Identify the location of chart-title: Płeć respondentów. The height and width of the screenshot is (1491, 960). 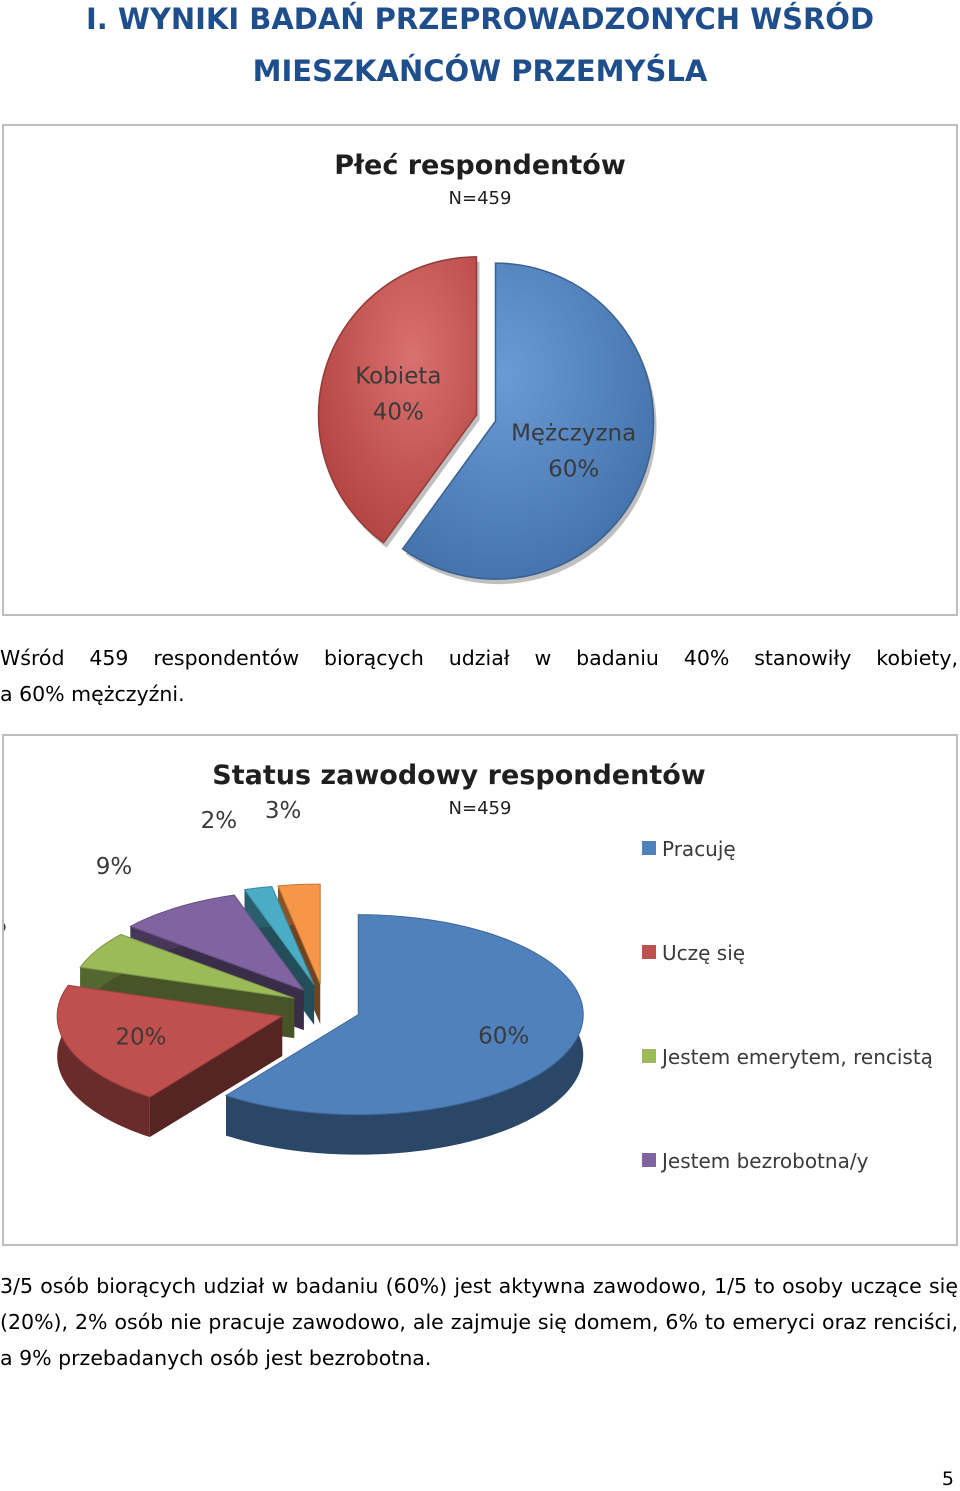
(480, 165).